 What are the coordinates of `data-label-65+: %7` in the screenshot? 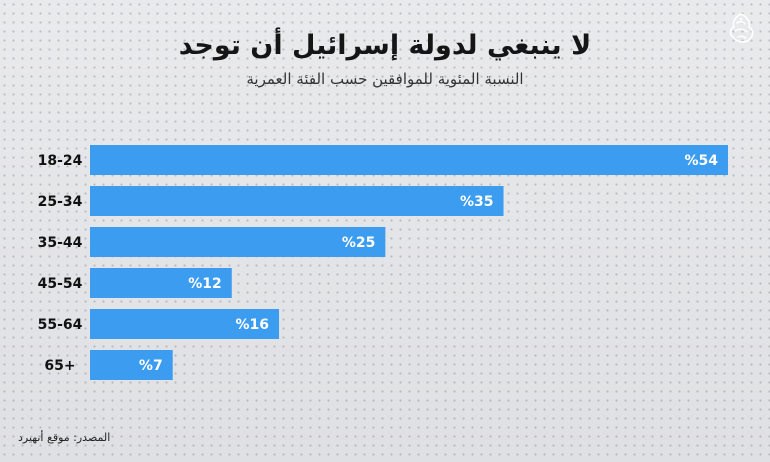 It's located at (151, 366).